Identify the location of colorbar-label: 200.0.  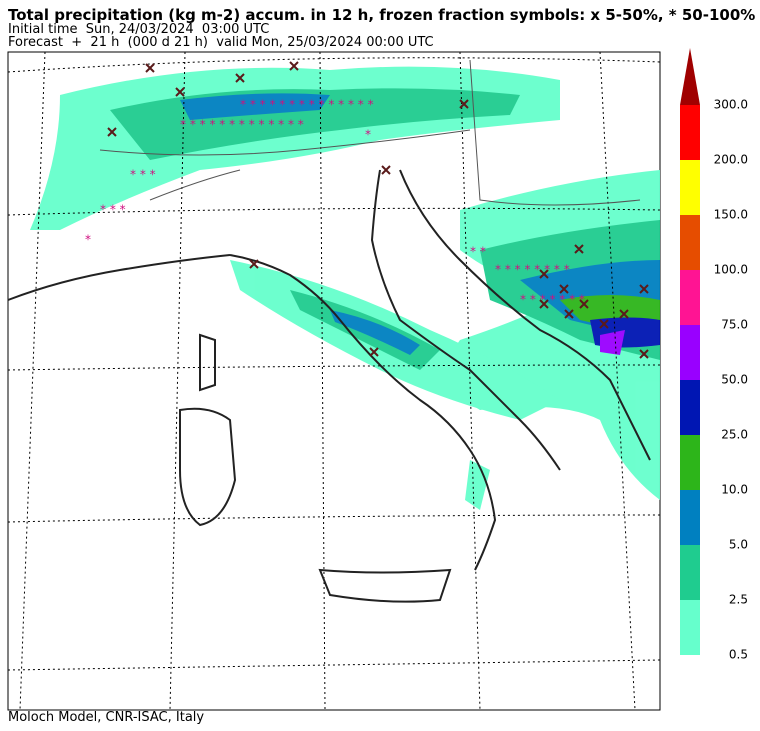
(731, 160).